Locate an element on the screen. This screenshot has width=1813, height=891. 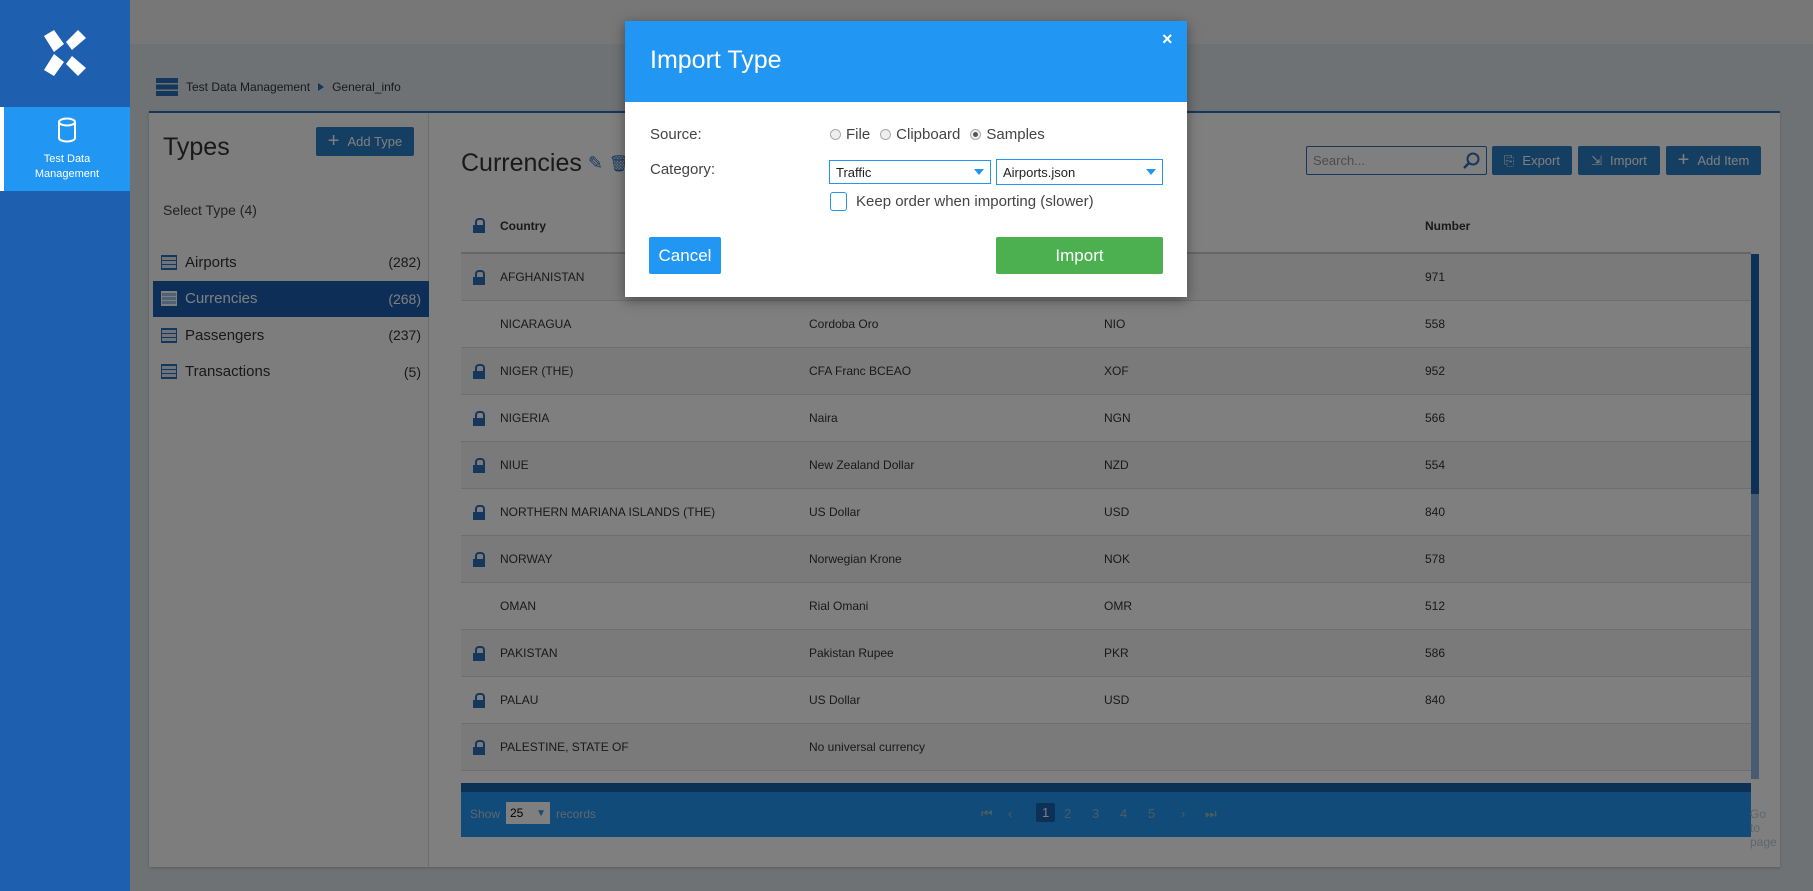
sidebar: Test Data Management is located at coordinates (65, 445).